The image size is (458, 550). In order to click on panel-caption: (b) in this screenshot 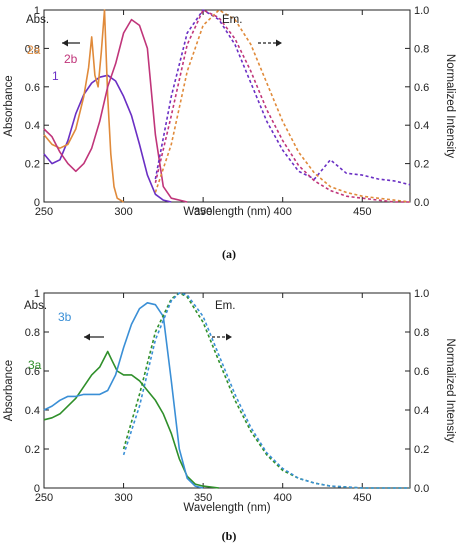, I will do `click(229, 536)`.